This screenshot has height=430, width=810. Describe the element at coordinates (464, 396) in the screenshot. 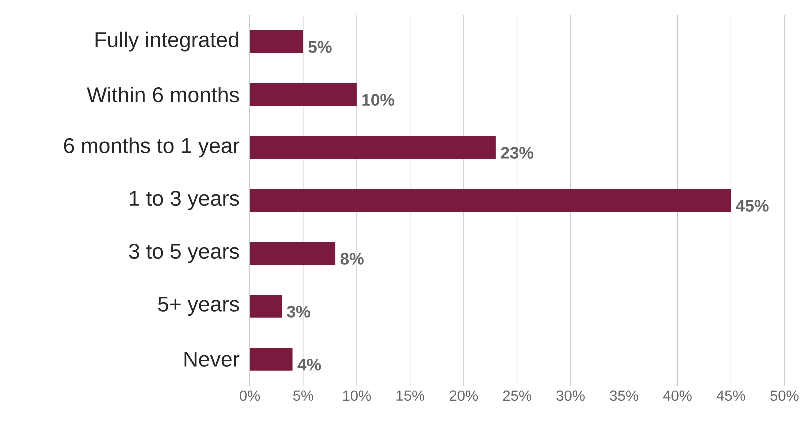

I see `x-tick-label: 20%` at that location.